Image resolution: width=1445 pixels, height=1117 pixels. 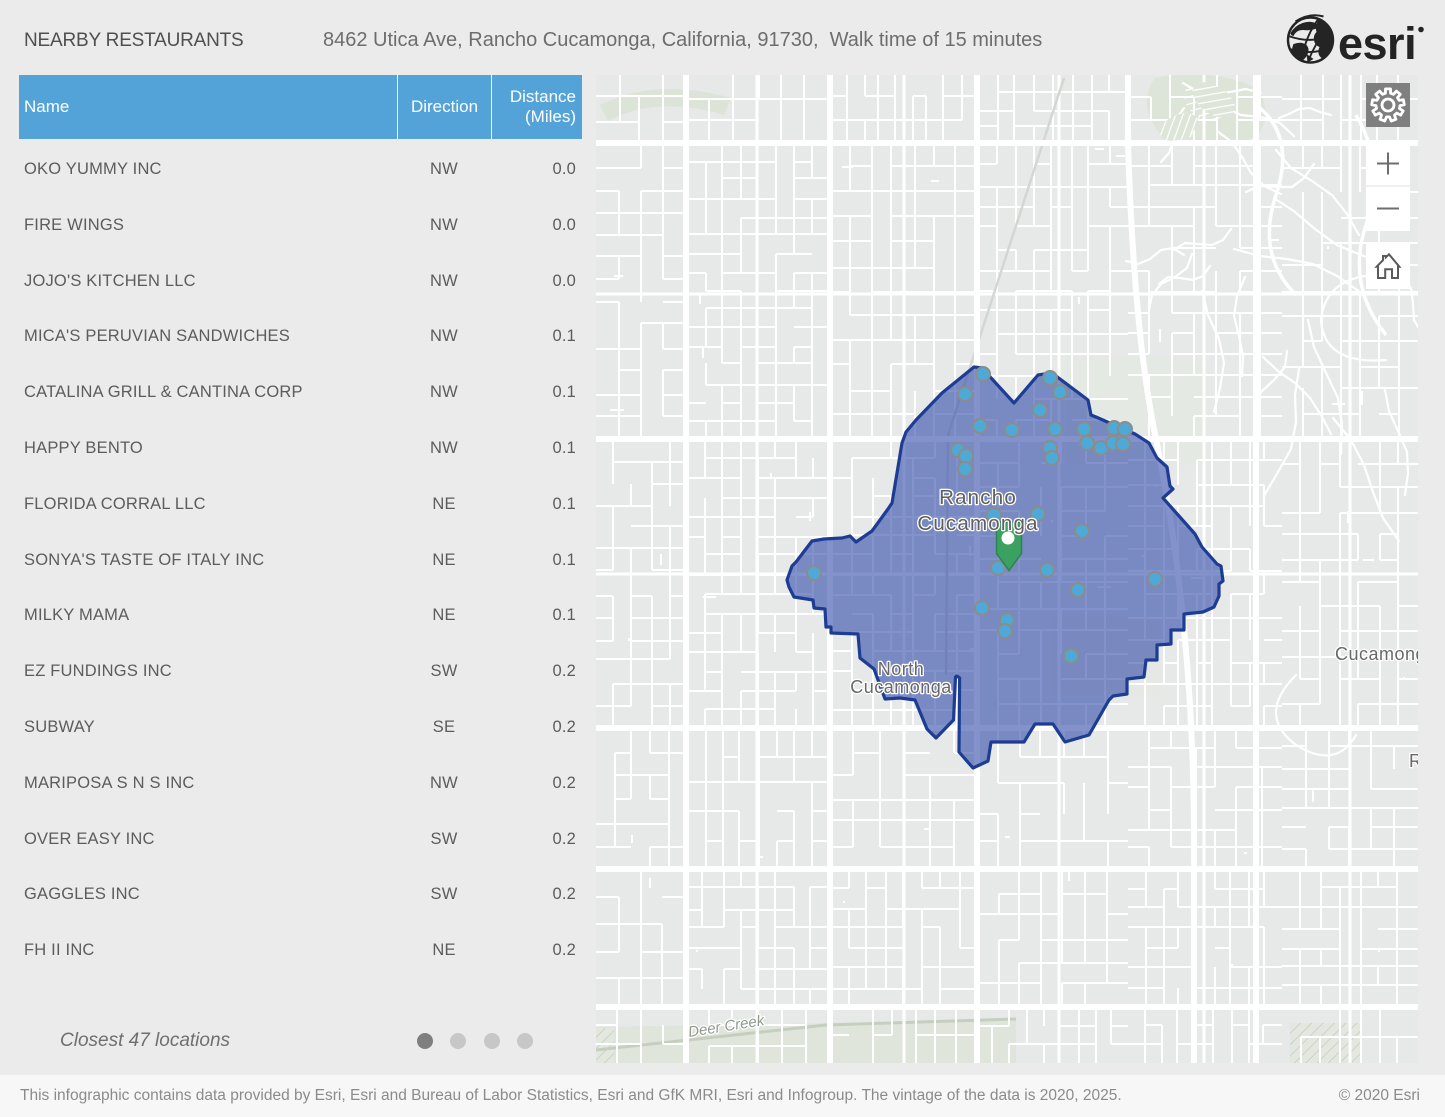 What do you see at coordinates (978, 497) in the screenshot?
I see `svg-text: Rancho` at bounding box center [978, 497].